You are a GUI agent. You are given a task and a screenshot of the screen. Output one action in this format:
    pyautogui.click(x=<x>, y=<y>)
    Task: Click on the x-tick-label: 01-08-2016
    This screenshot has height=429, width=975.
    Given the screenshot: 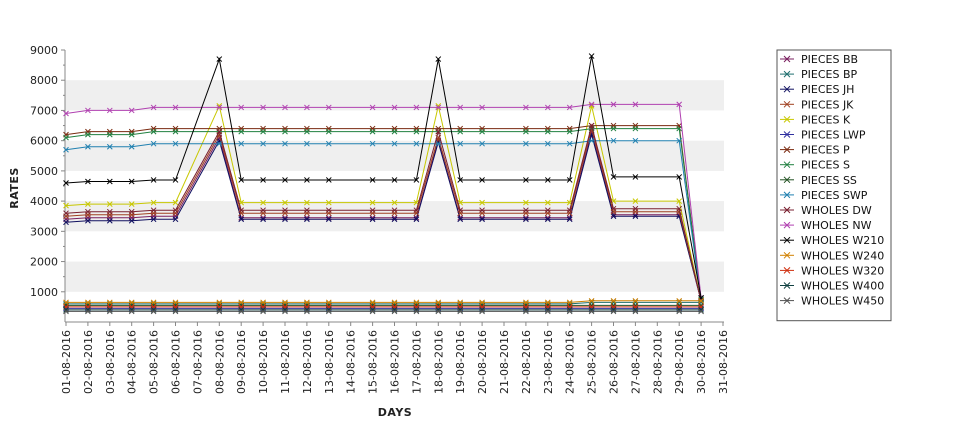 What is the action you would take?
    pyautogui.click(x=66, y=362)
    